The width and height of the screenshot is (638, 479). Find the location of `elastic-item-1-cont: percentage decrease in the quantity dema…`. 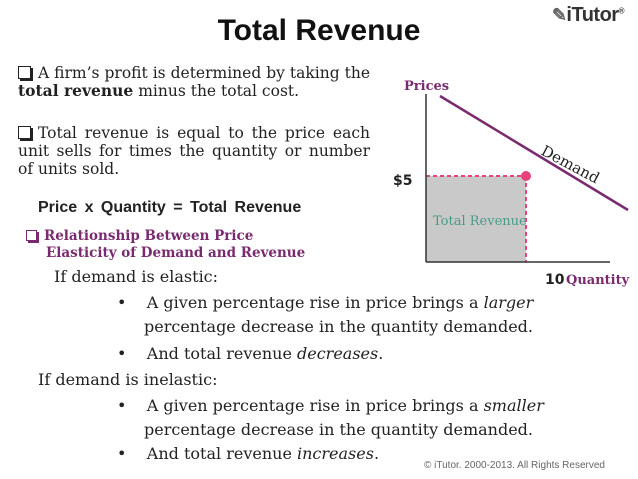

elastic-item-1-cont: percentage decrease in the quantity dema… is located at coordinates (339, 326).